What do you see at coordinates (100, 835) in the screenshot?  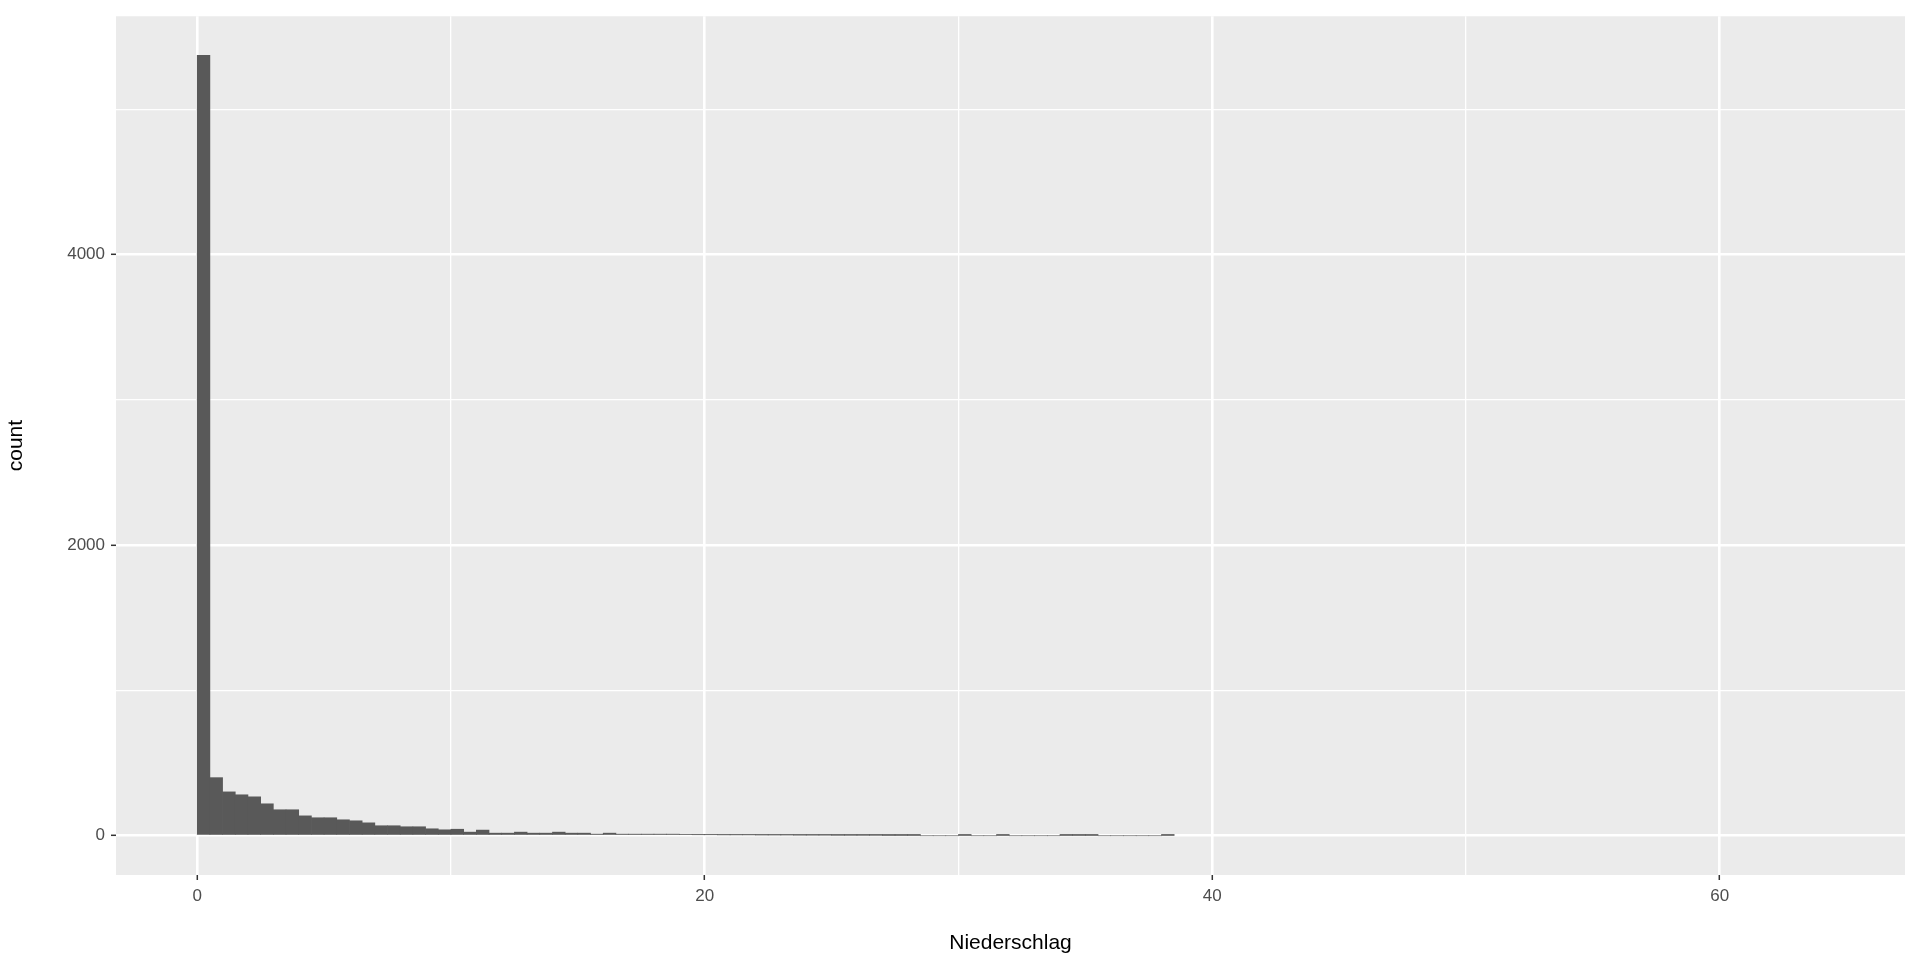 I see `y-tick-label: 0` at bounding box center [100, 835].